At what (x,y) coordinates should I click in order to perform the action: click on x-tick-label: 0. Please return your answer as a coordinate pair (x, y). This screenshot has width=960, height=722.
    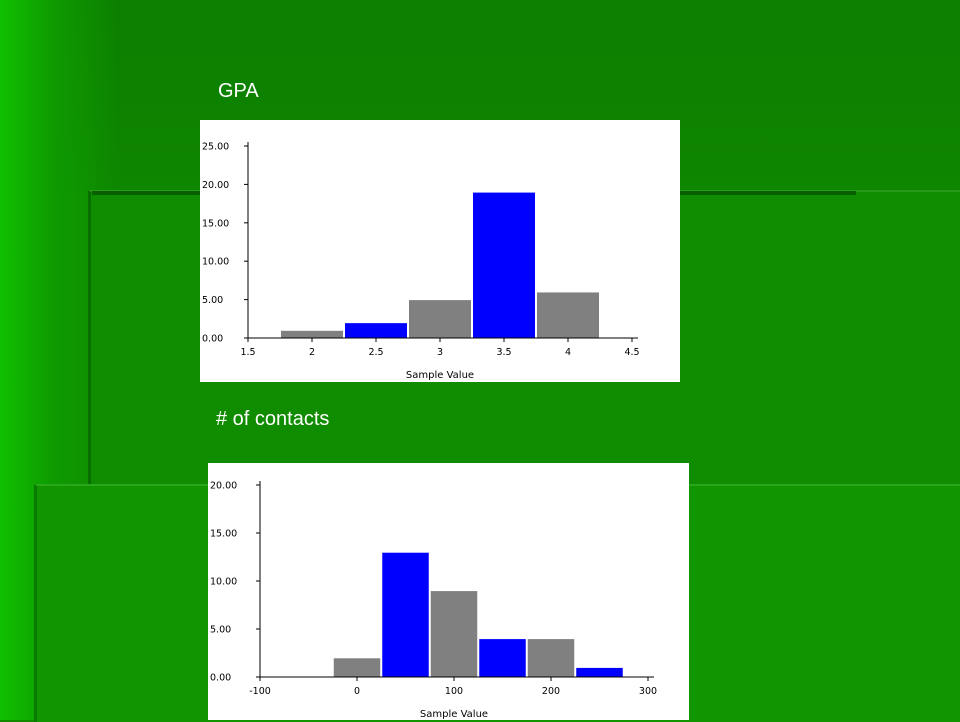
    Looking at the image, I should click on (357, 691).